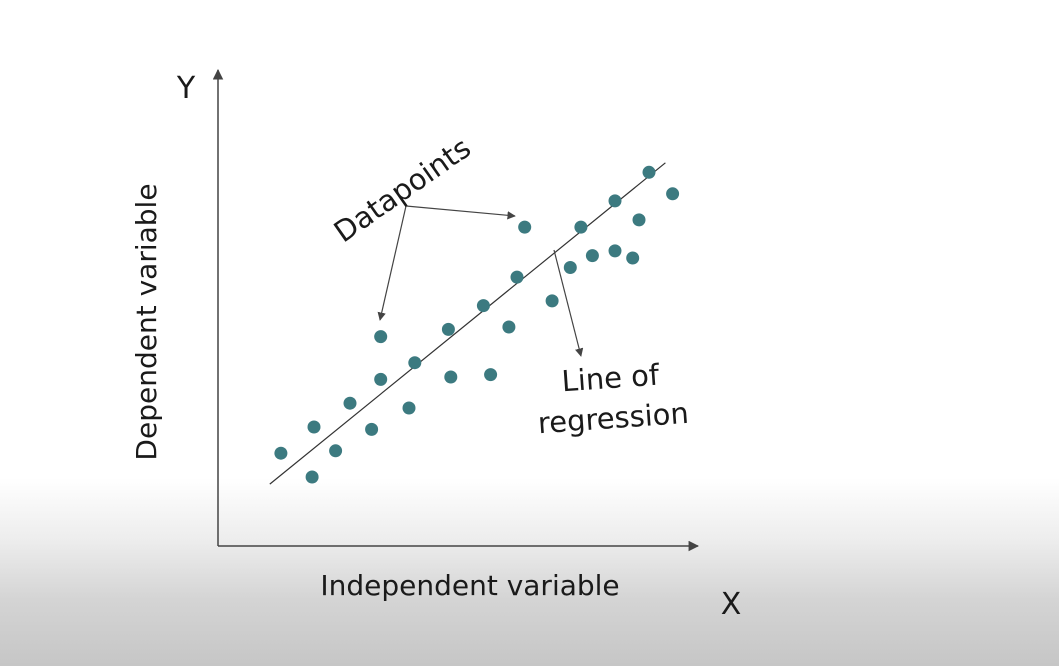  What do you see at coordinates (186, 88) in the screenshot?
I see `y-axis-letter: Y` at bounding box center [186, 88].